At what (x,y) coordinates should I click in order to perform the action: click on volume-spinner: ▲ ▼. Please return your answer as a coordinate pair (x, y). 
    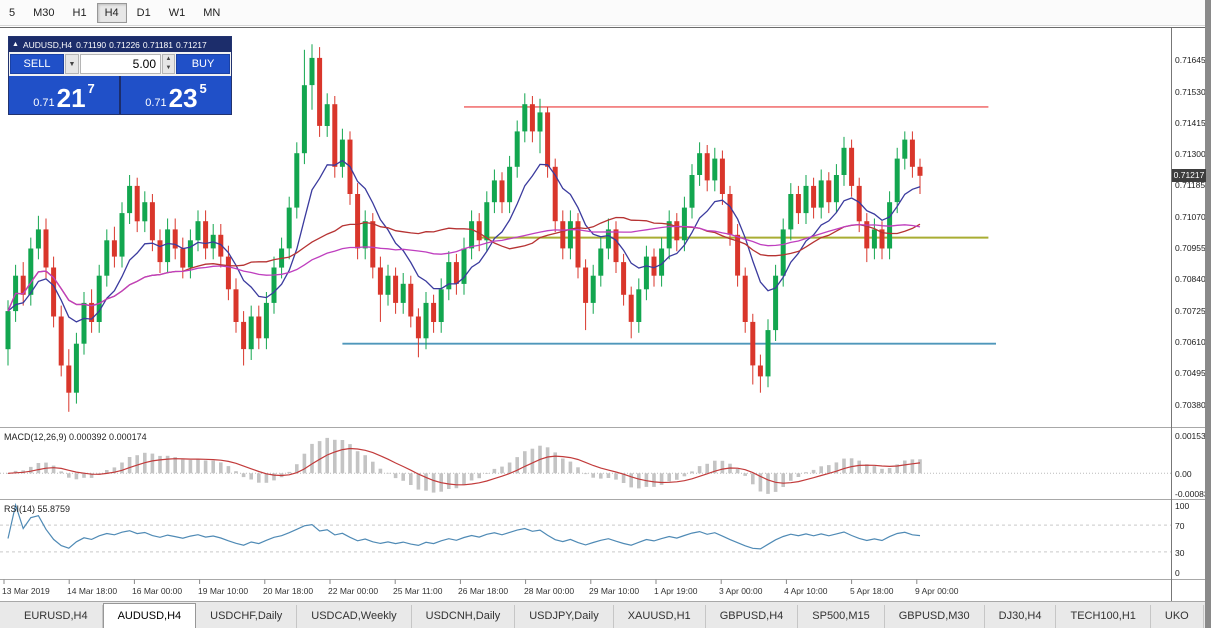
    Looking at the image, I should click on (168, 64).